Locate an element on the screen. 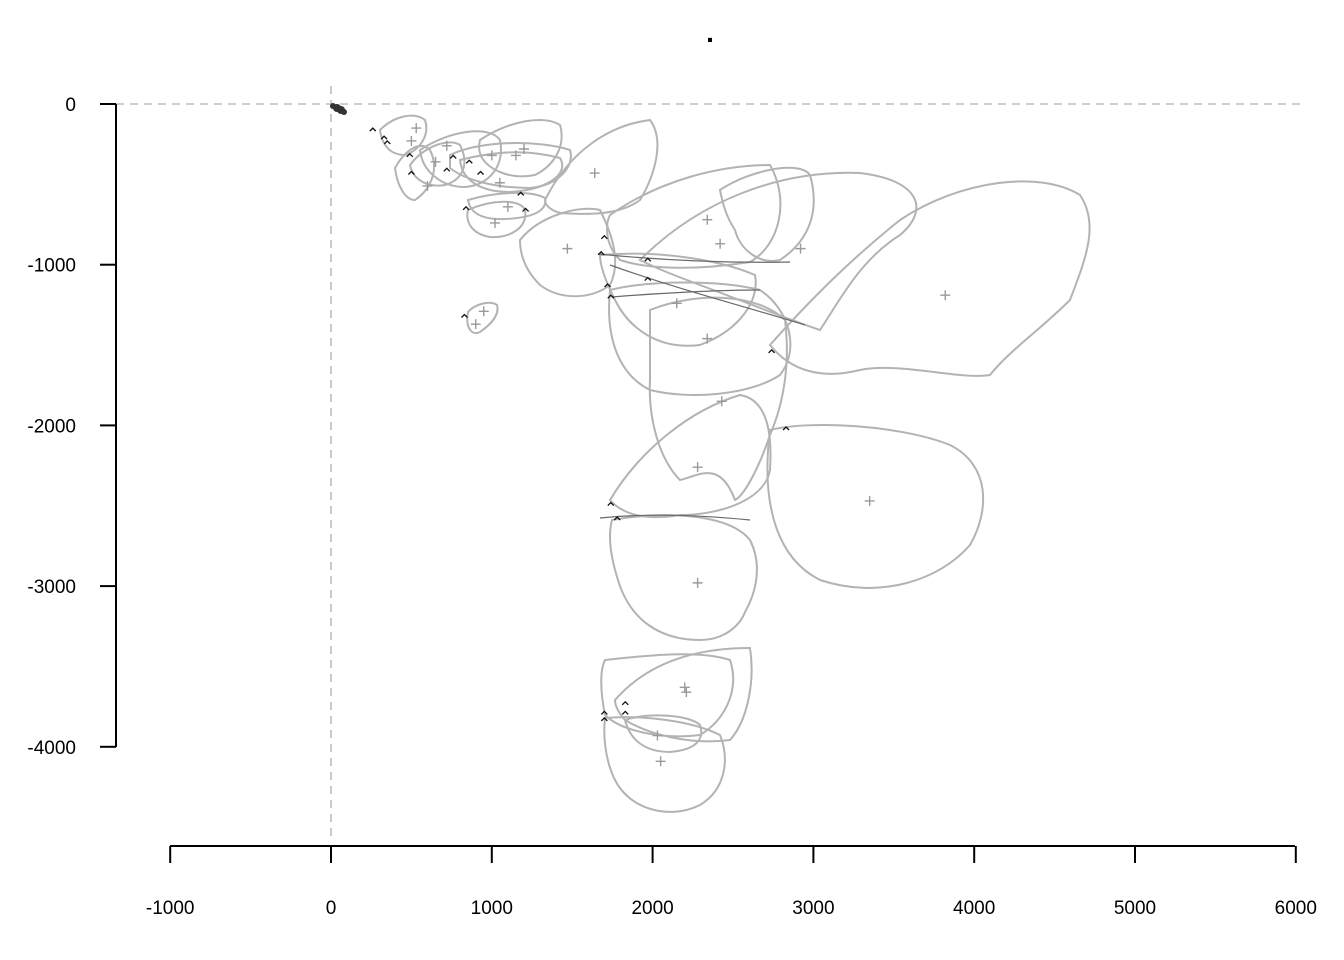 The width and height of the screenshot is (1344, 960). x-tick-label: 3000 is located at coordinates (813, 908).